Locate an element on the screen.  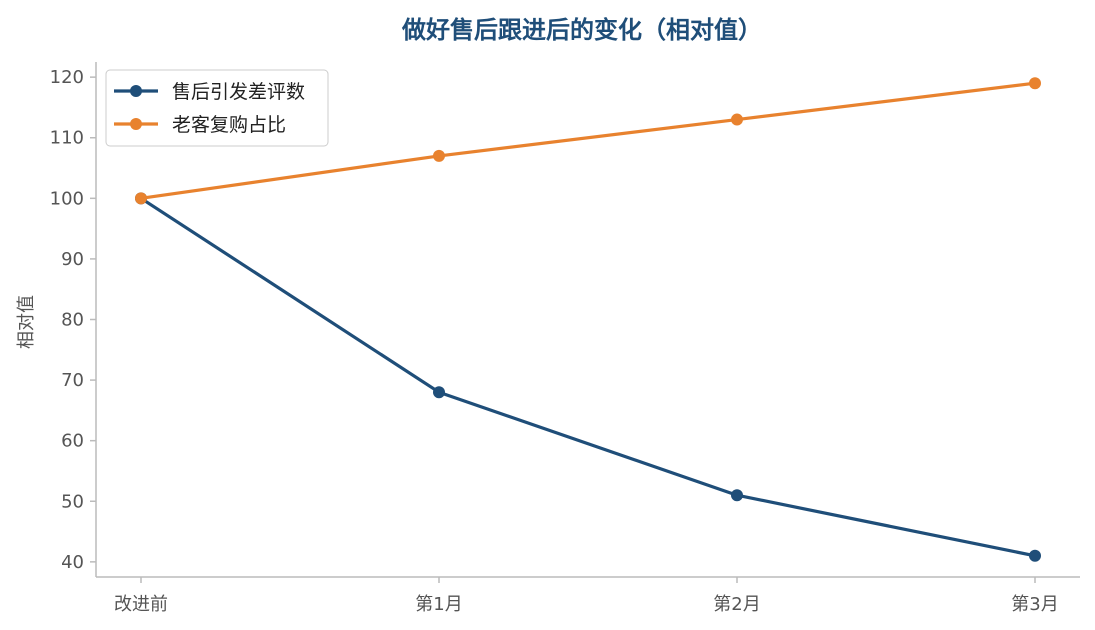
chart-title: 做好售后跟进后的变化（相对值） is located at coordinates (581, 30).